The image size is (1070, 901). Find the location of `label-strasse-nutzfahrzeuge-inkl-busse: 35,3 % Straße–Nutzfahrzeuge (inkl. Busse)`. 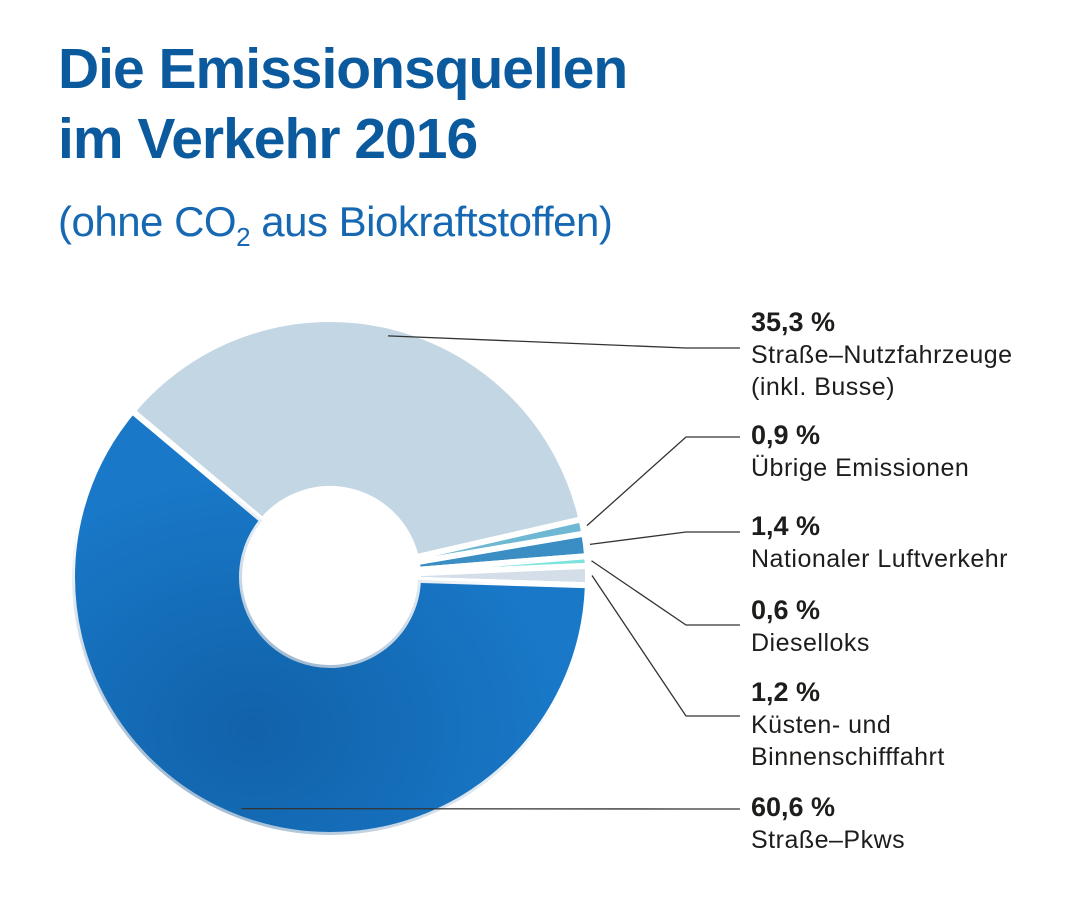

label-strasse-nutzfahrzeuge-inkl-busse: 35,3 % Straße–Nutzfahrzeuge (inkl. Busse) is located at coordinates (882, 354).